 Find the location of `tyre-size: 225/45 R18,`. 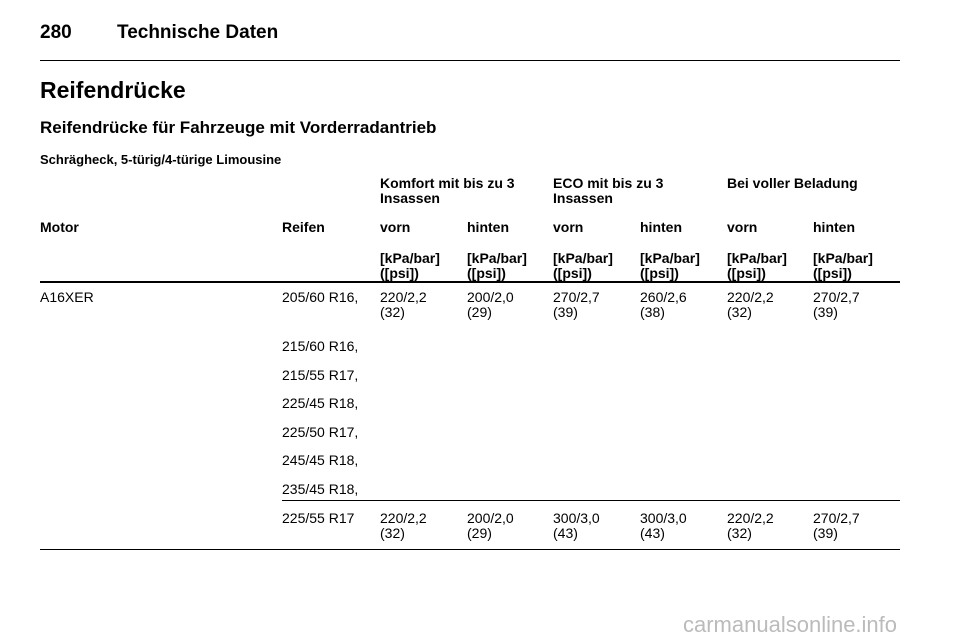

tyre-size: 225/45 R18, is located at coordinates (320, 403).